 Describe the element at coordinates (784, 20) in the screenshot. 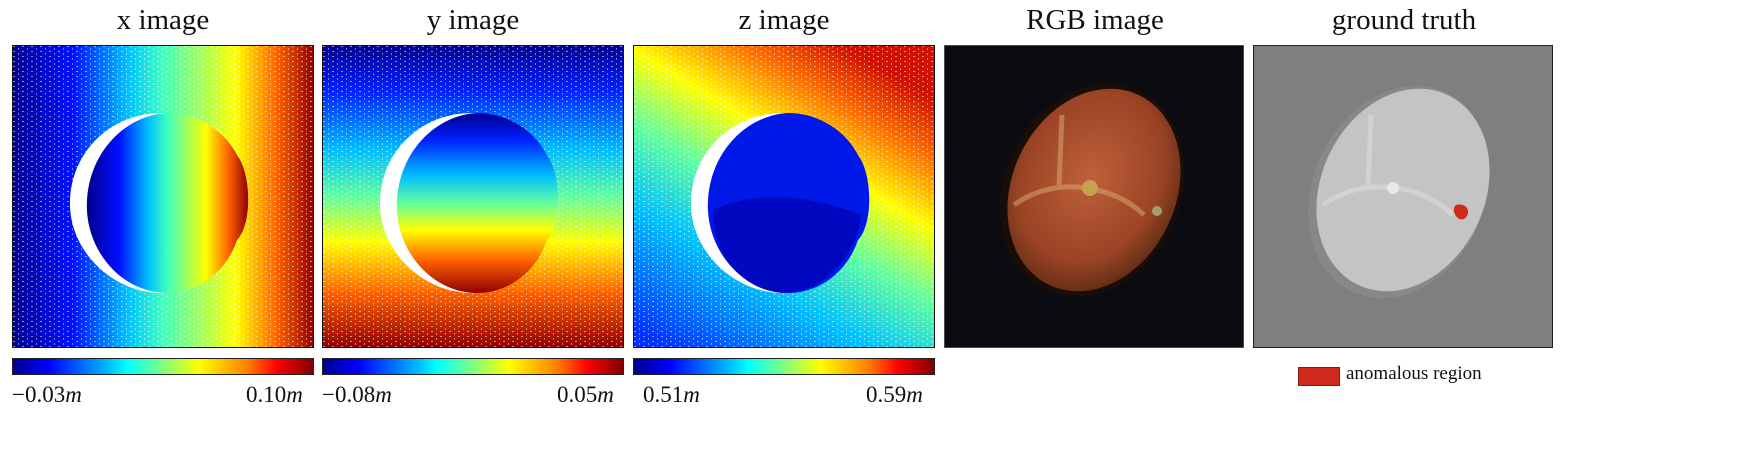

I see `panel-title-z: z image` at that location.